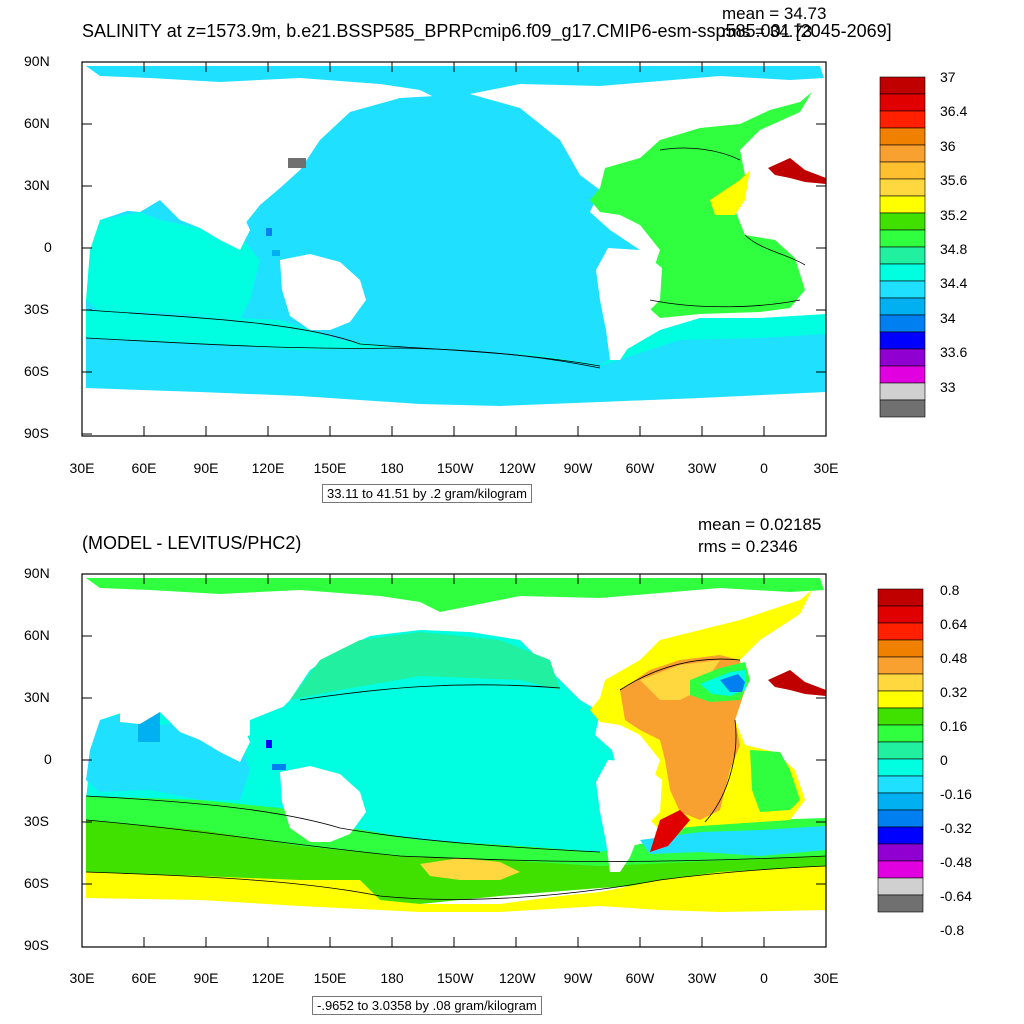 This screenshot has width=1024, height=1024. Describe the element at coordinates (954, 352) in the screenshot. I see `top-colorbar-label: 33.6` at that location.